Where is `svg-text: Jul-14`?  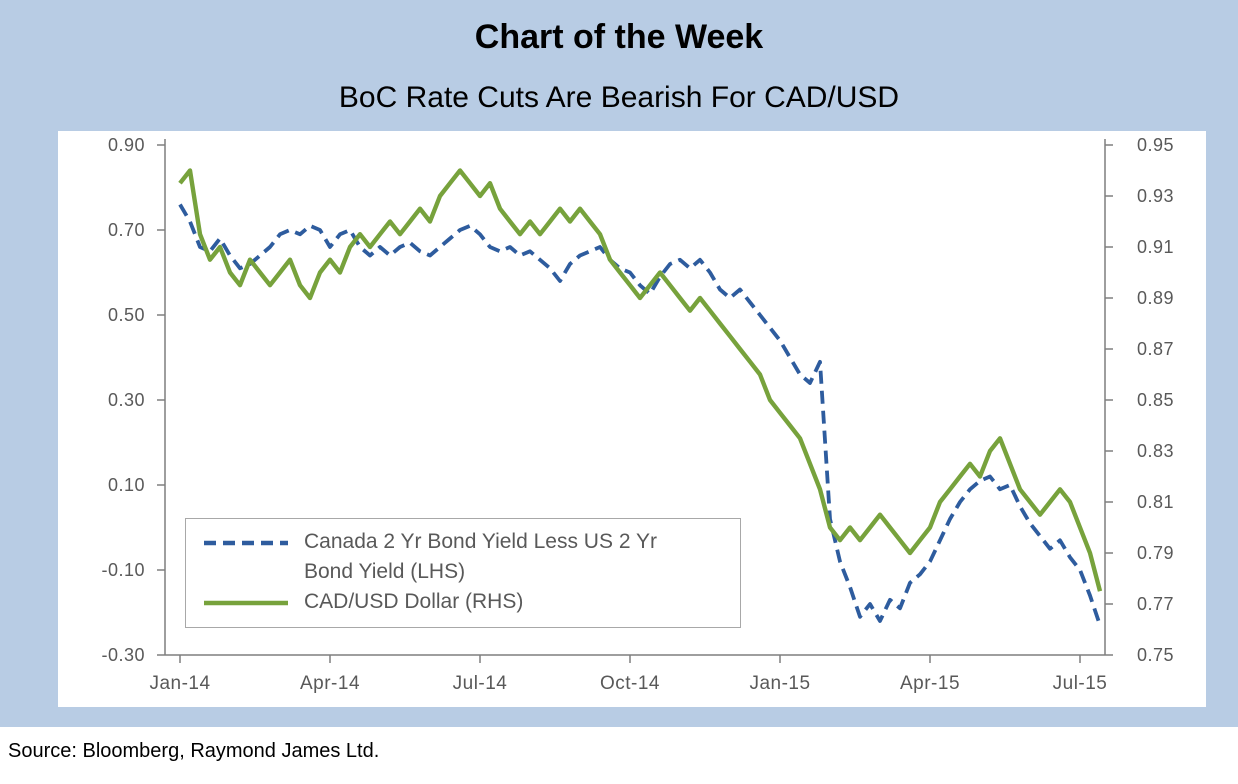 svg-text: Jul-14 is located at coordinates (480, 683).